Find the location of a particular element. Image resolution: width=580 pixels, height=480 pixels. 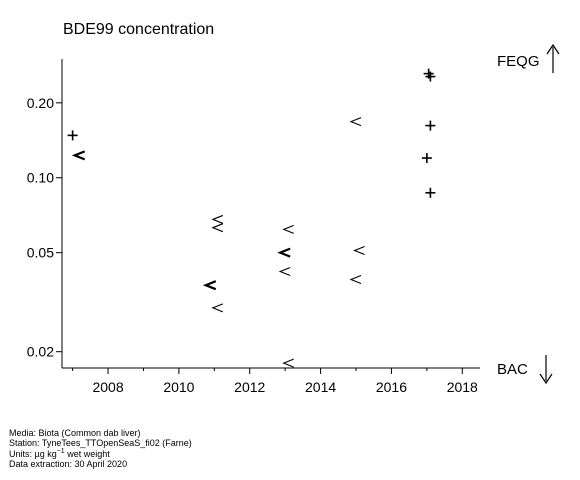

reference-bac: BAC is located at coordinates (525, 370).